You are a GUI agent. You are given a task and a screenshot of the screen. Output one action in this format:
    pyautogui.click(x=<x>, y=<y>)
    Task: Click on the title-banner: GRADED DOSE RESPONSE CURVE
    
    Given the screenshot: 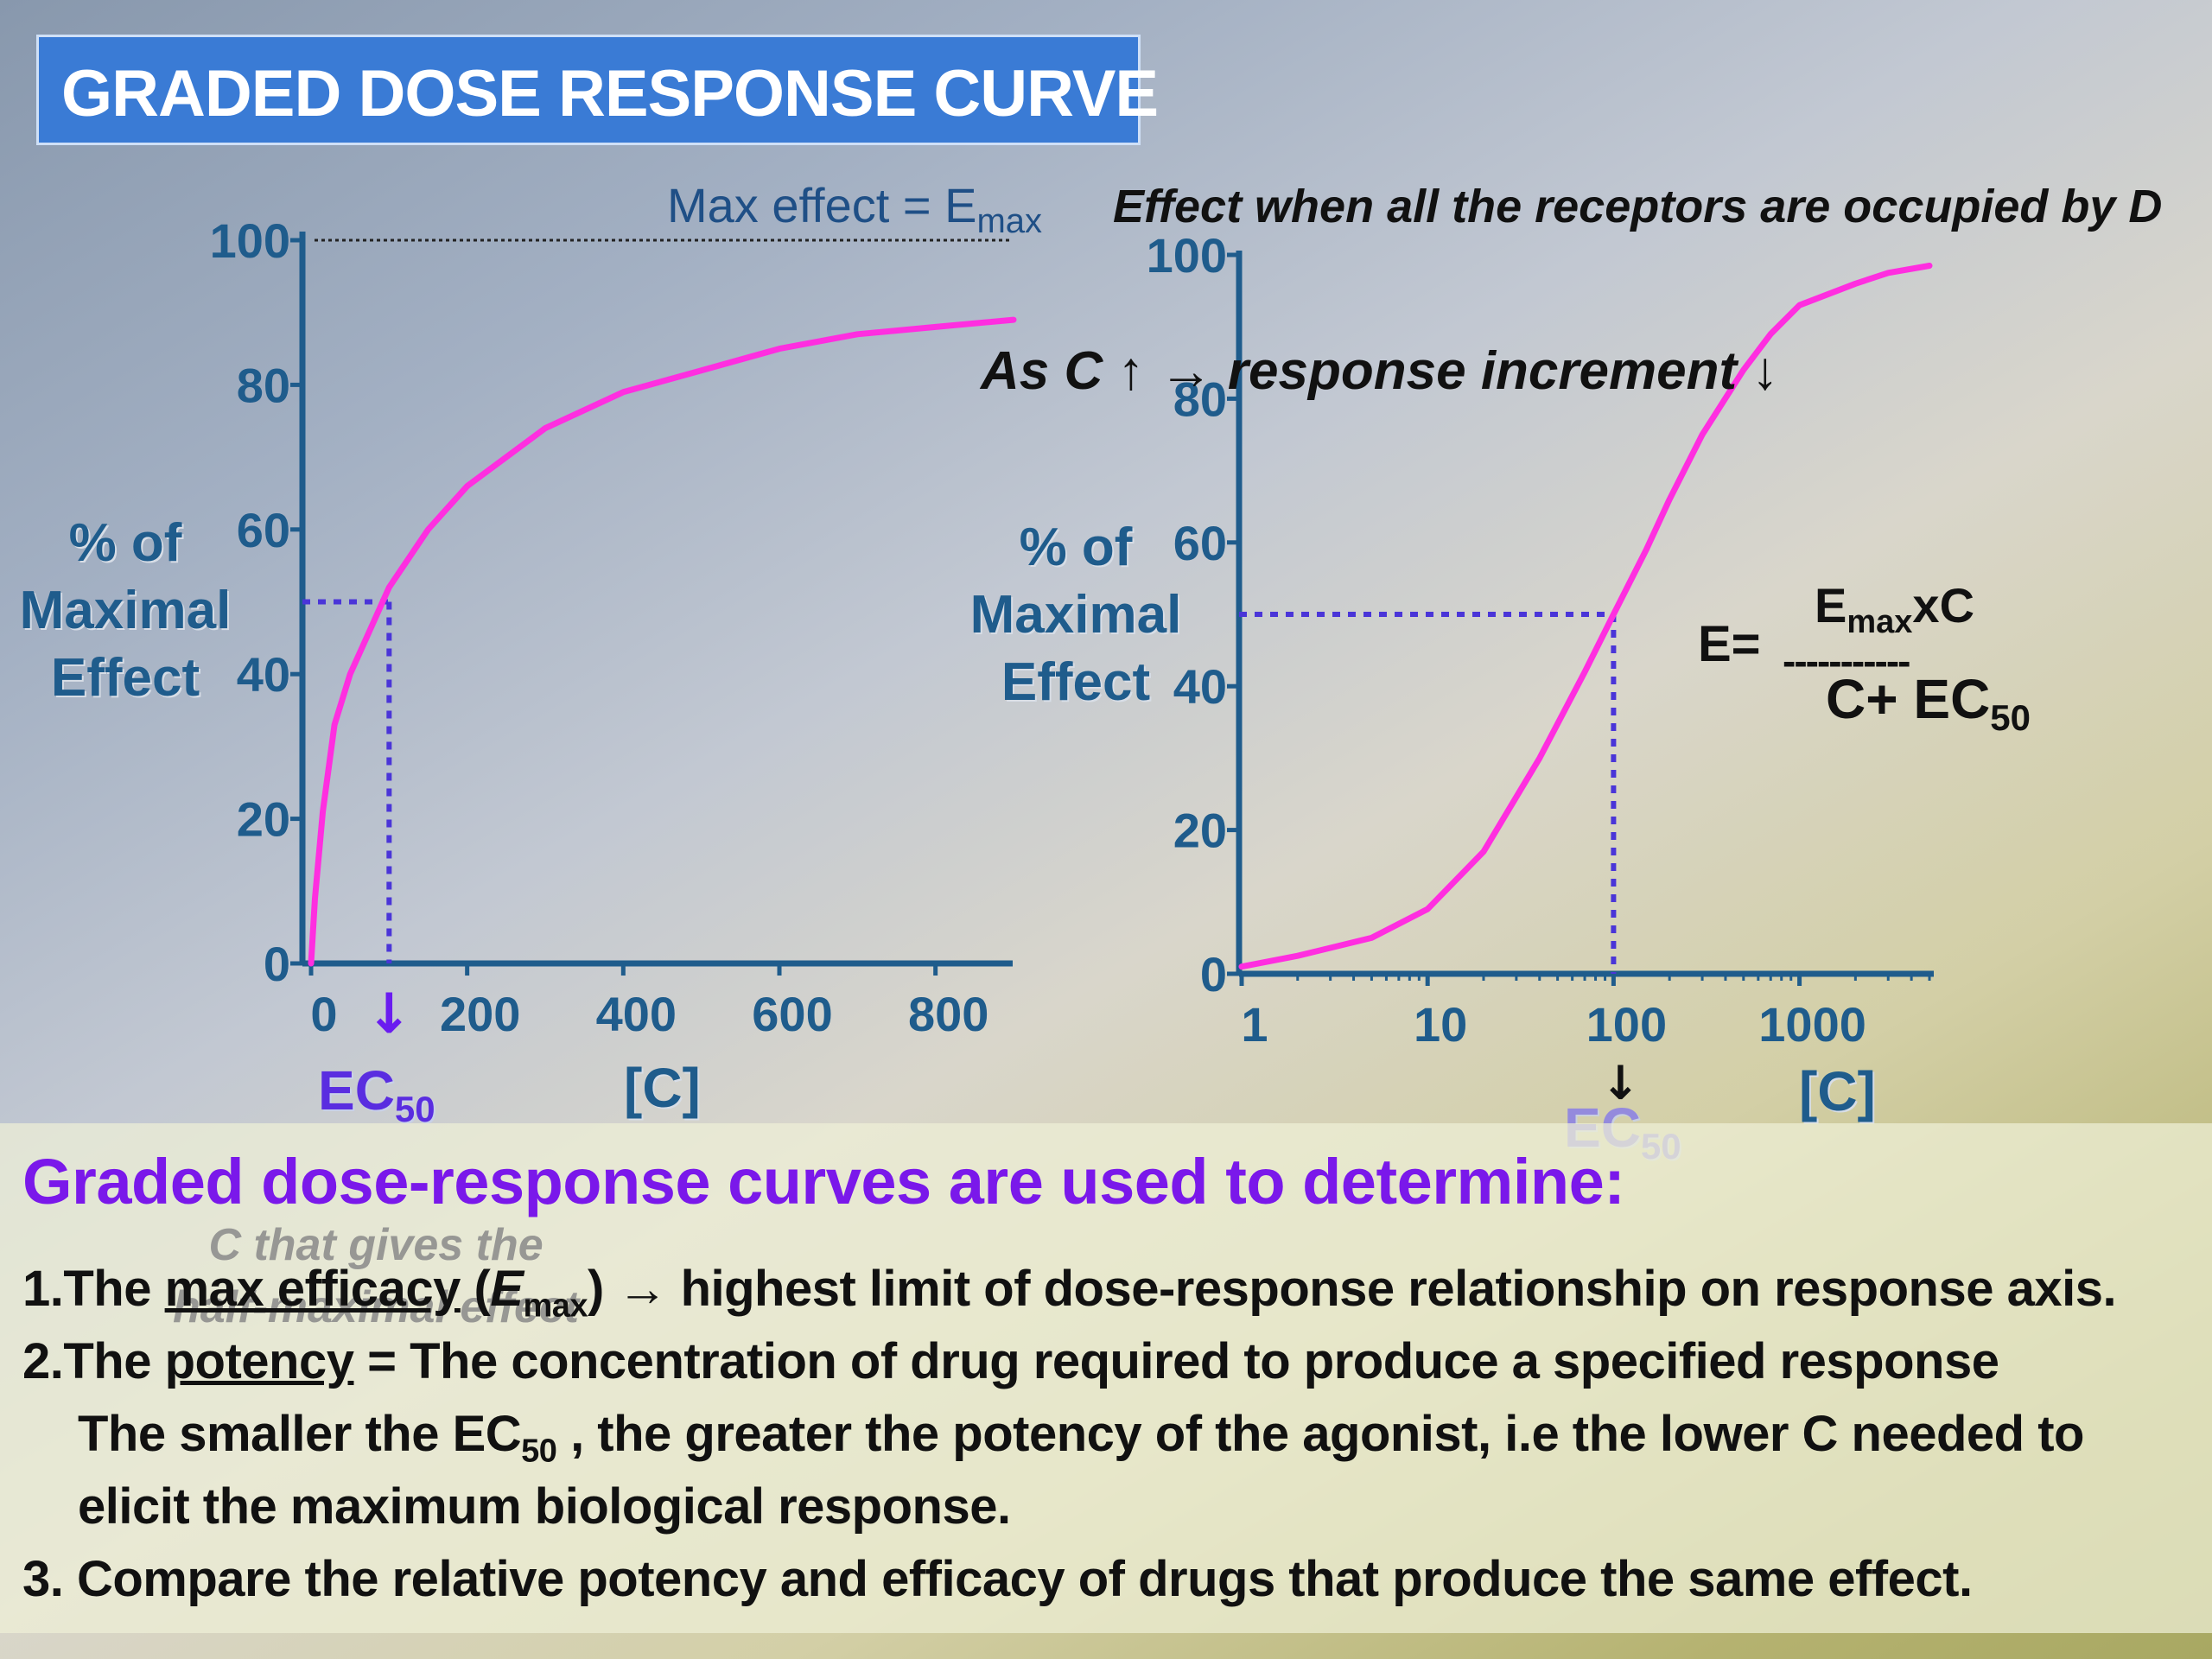 What is the action you would take?
    pyautogui.click(x=597, y=90)
    